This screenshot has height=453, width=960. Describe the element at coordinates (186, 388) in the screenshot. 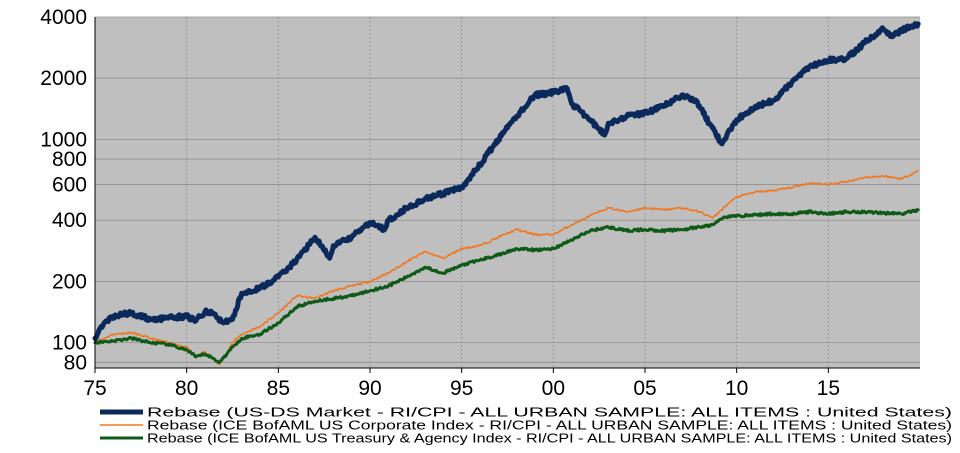

I see `x-tick-label: 80` at that location.